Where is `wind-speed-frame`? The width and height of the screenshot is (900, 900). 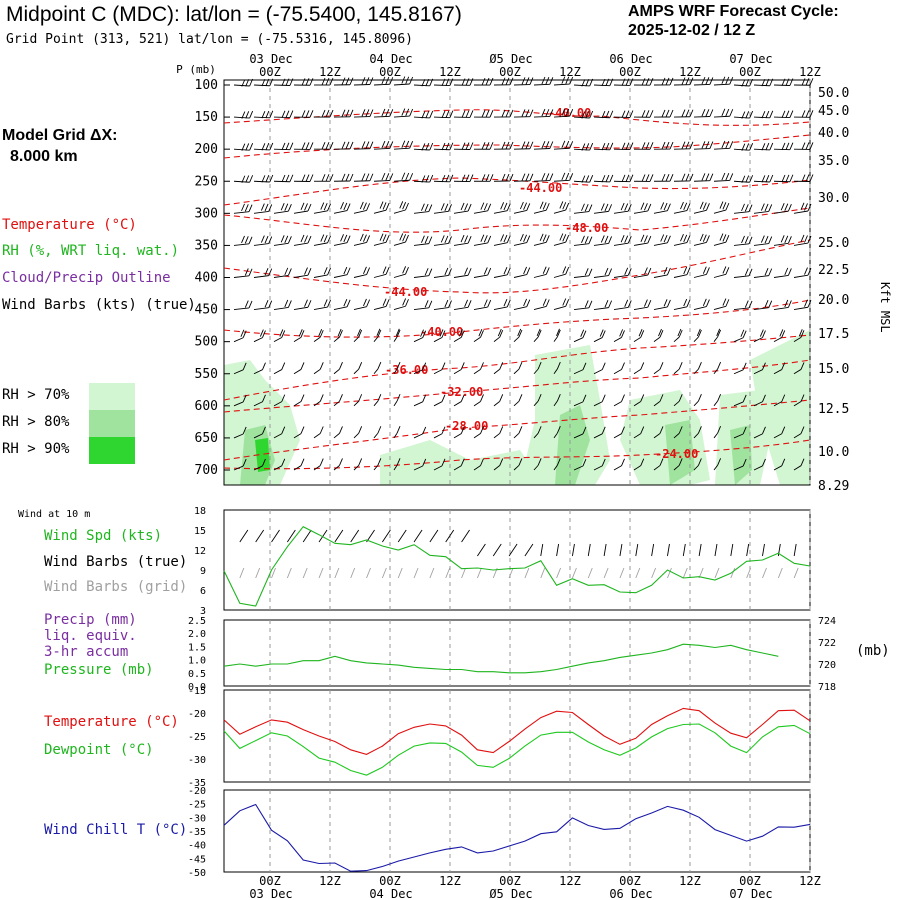 wind-speed-frame is located at coordinates (517, 560).